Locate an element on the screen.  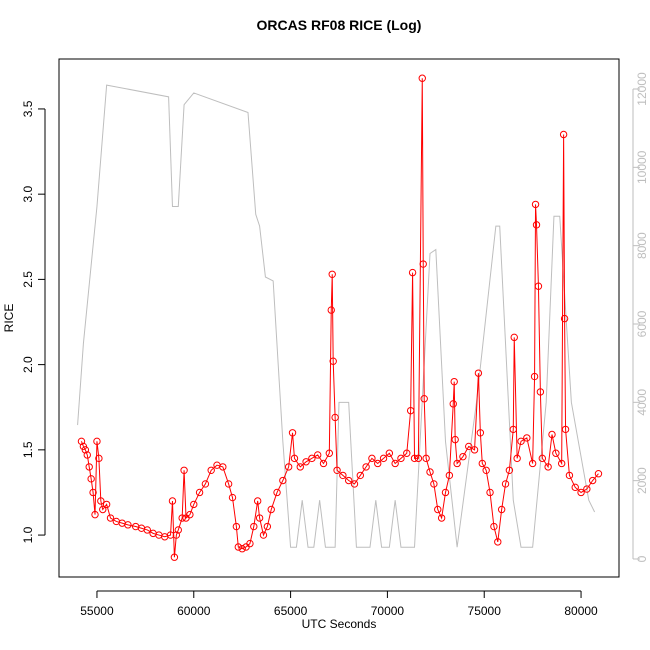
x-axis-label: UTC Seconds is located at coordinates (339, 624).